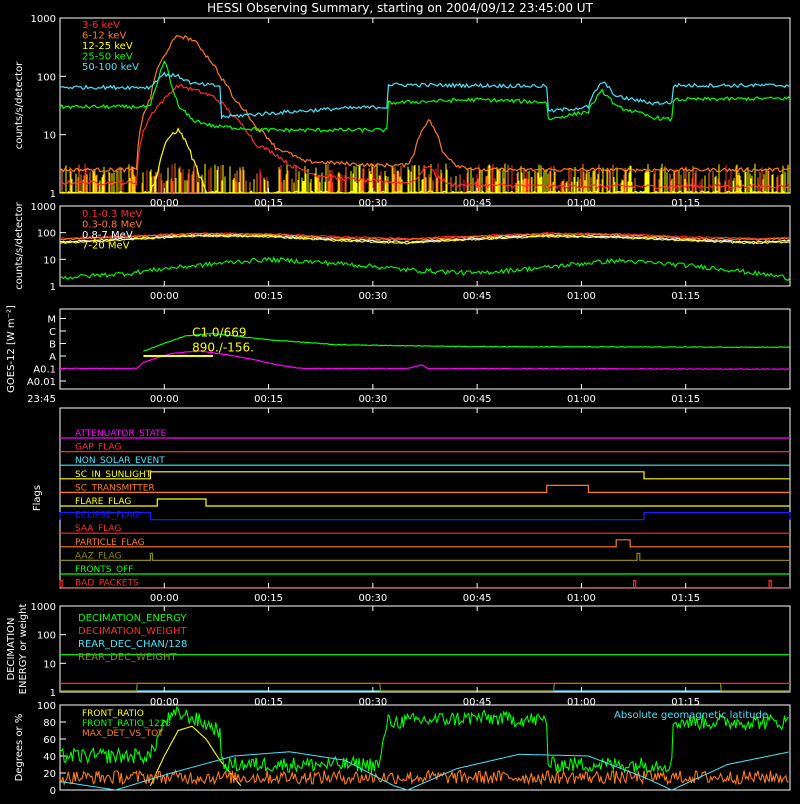 Image resolution: width=800 pixels, height=804 pixels. I want to click on decimation-xtick-label: 00:30, so click(372, 702).